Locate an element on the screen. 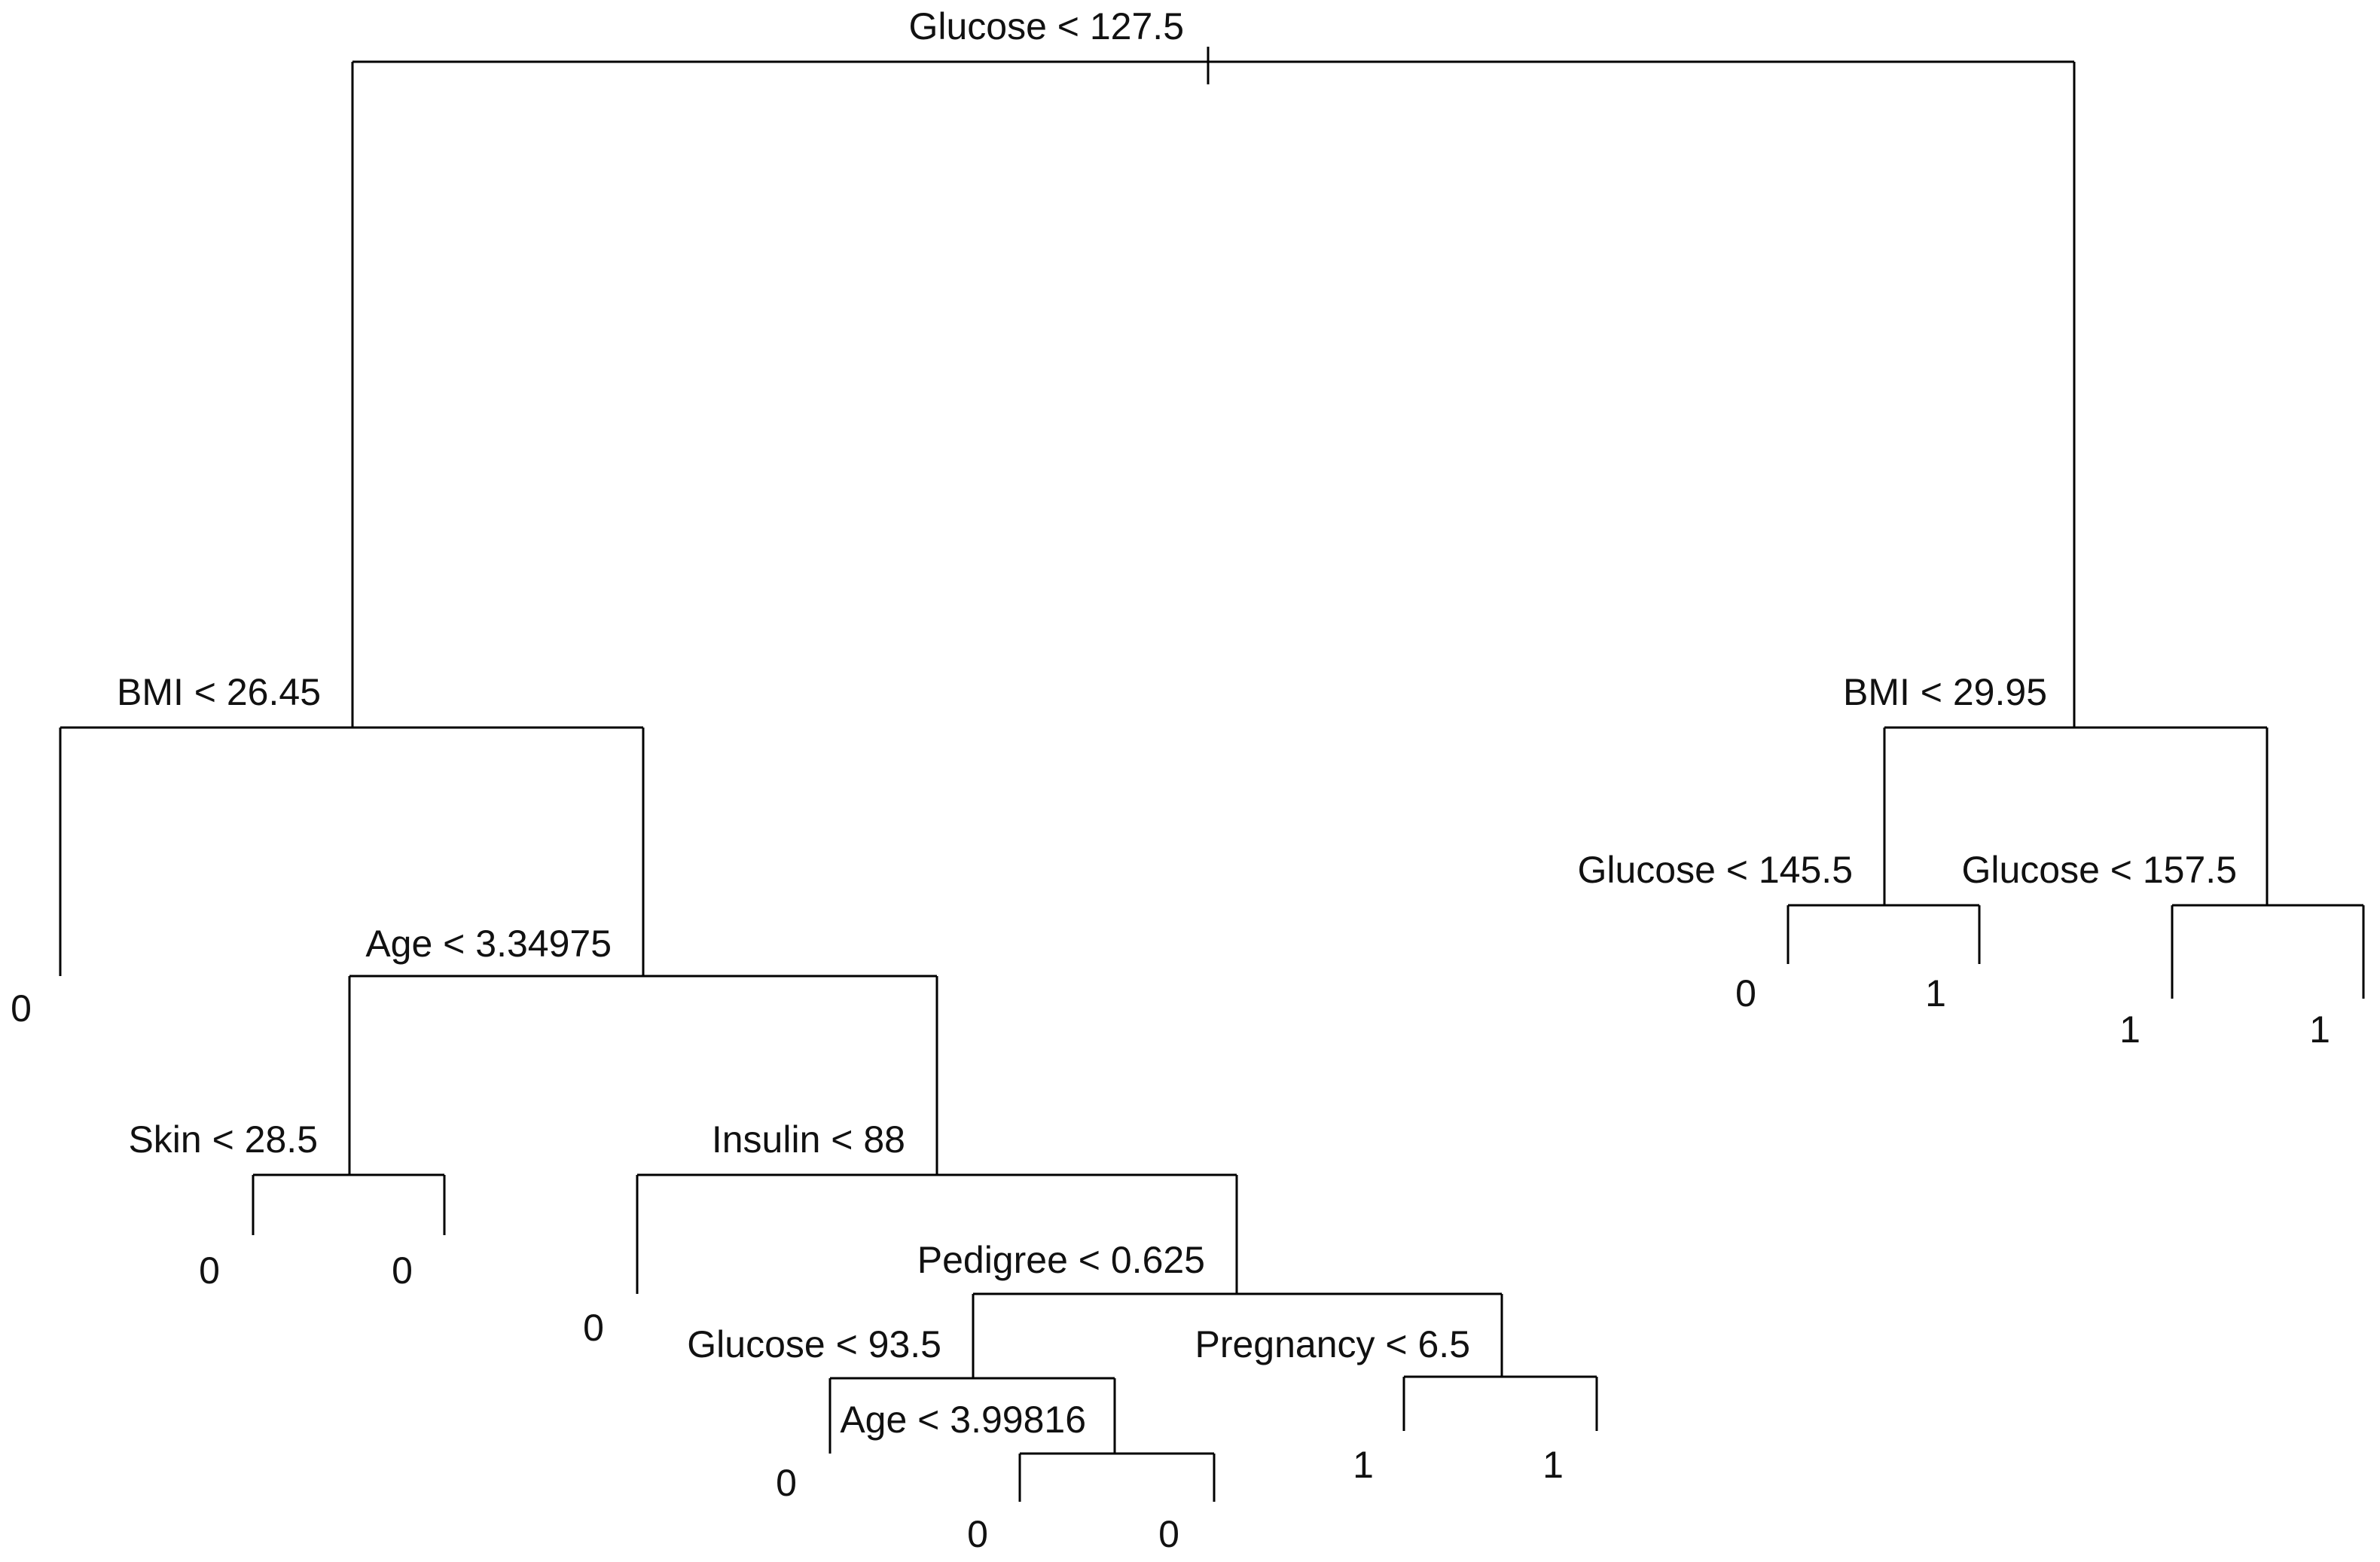 This screenshot has width=2380, height=1562. split-label-glucose-1455: Glucose < 145.5 is located at coordinates (1715, 870).